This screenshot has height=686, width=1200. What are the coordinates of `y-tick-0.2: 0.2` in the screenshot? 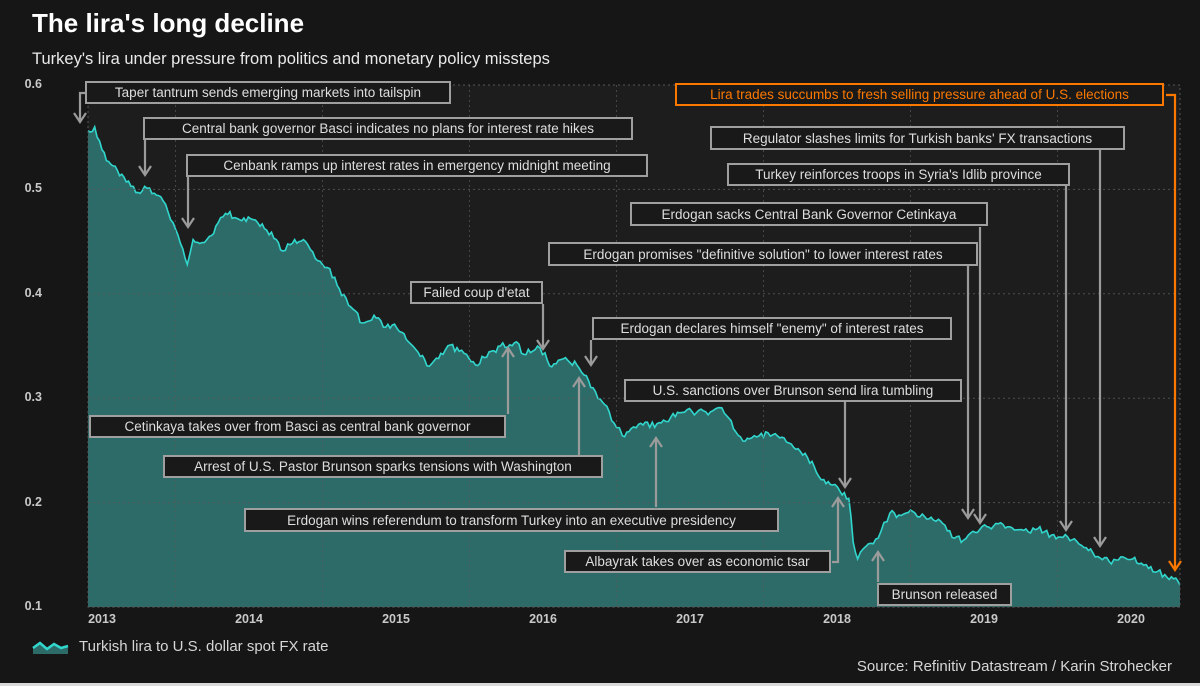 It's located at (33, 501).